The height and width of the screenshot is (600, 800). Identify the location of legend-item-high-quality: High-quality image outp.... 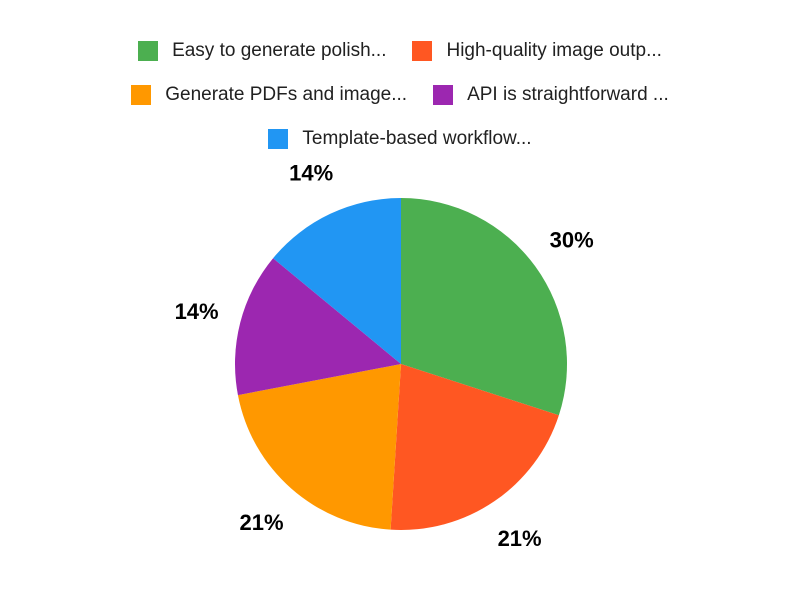
(537, 50).